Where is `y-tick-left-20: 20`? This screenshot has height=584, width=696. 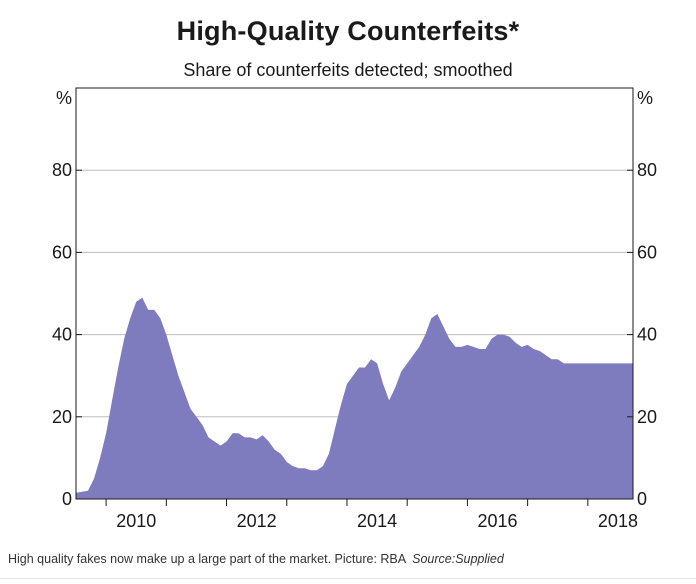
y-tick-left-20: 20 is located at coordinates (62, 417).